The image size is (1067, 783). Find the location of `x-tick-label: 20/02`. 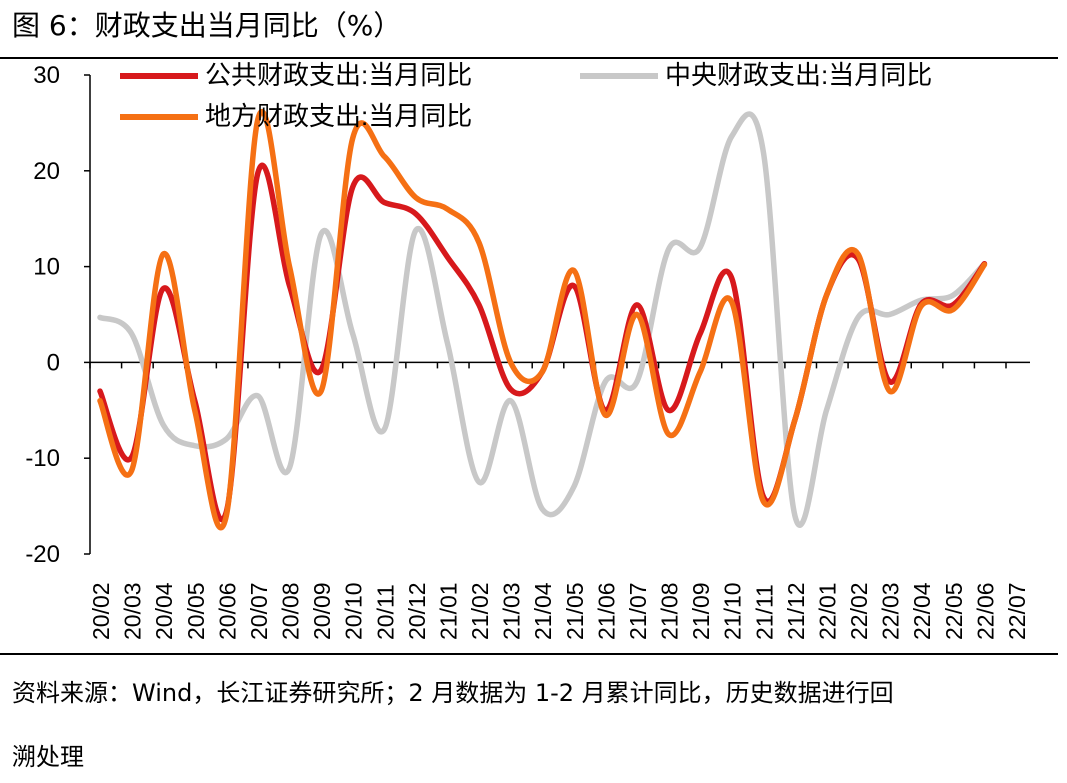

x-tick-label: 20/02 is located at coordinates (101, 611).